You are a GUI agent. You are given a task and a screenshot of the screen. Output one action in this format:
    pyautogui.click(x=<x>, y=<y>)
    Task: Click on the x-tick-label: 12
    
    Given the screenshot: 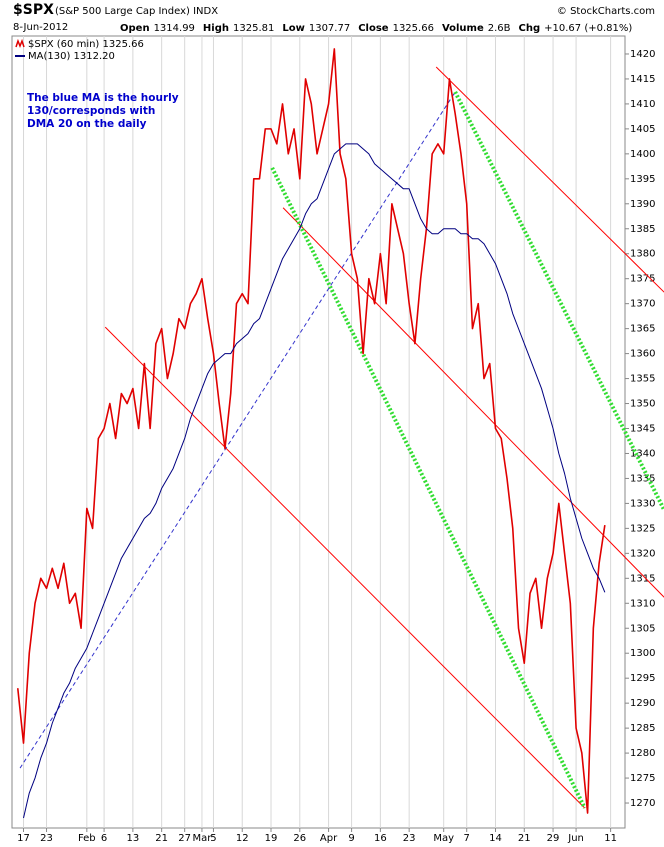 What is the action you would take?
    pyautogui.click(x=242, y=838)
    